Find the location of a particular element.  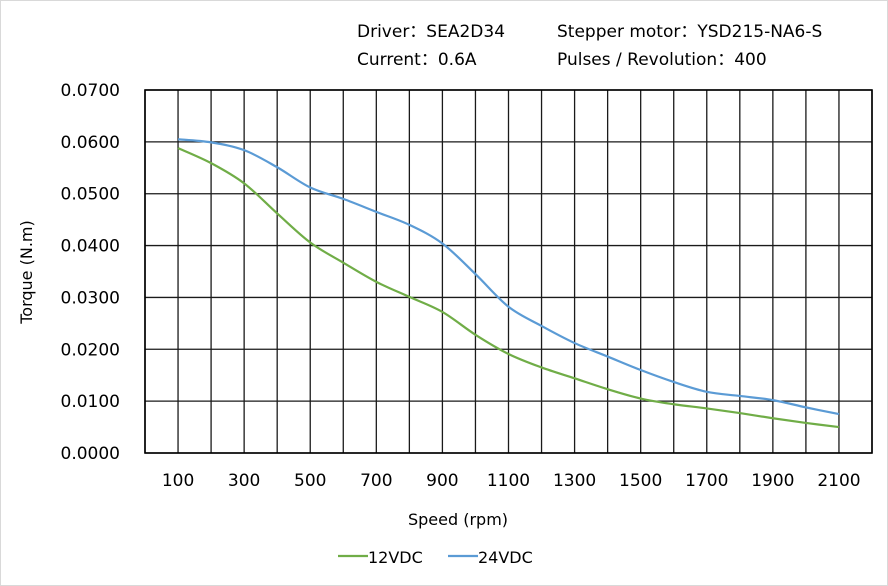

current-label: Current：0.6A is located at coordinates (417, 60).